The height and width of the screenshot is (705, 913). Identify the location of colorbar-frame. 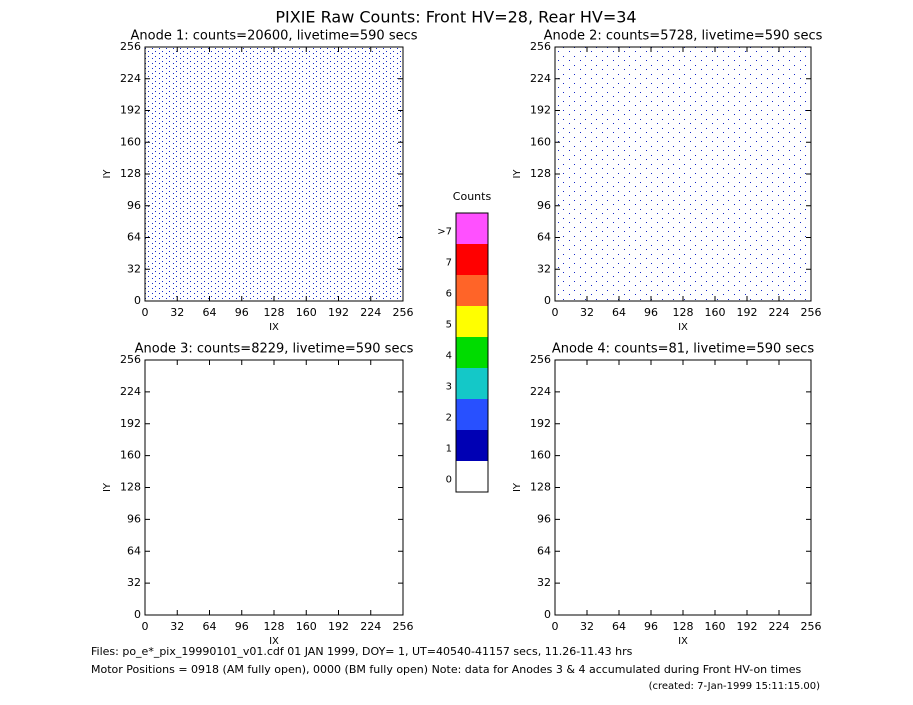
(472, 352).